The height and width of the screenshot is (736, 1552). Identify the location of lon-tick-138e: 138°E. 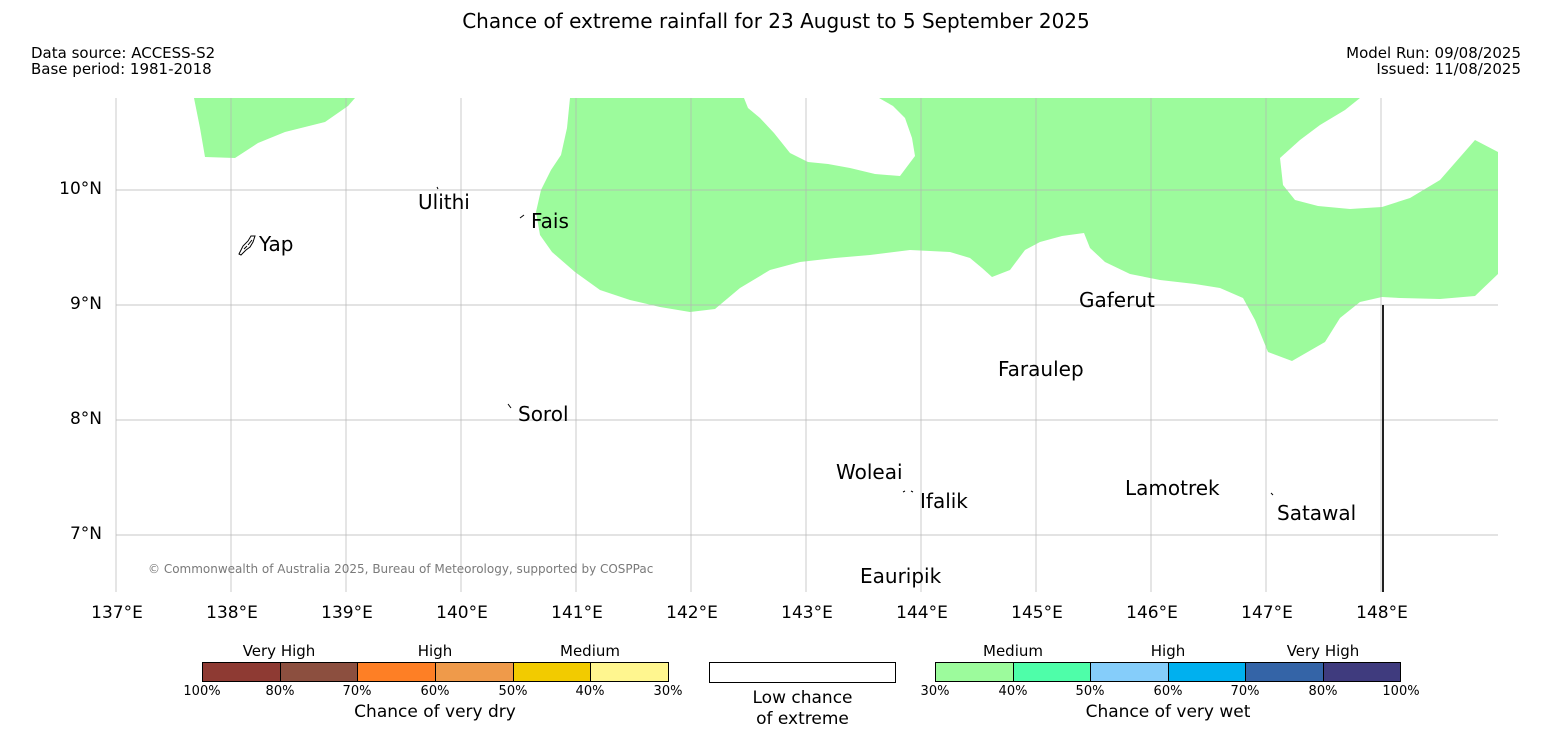
(232, 613).